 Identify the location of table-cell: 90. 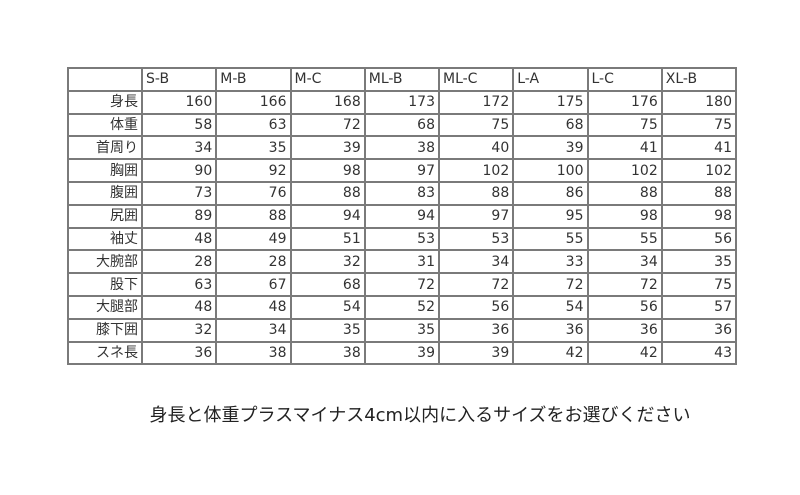
(179, 170).